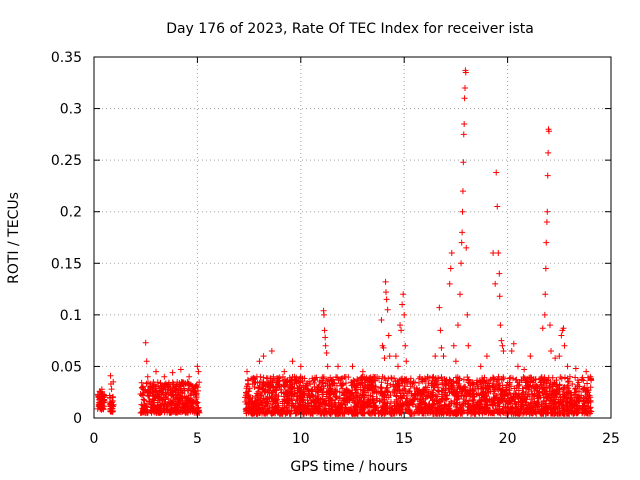 This screenshot has width=640, height=480. What do you see at coordinates (71, 213) in the screenshot?
I see `y-tick-label: 0.2` at bounding box center [71, 213].